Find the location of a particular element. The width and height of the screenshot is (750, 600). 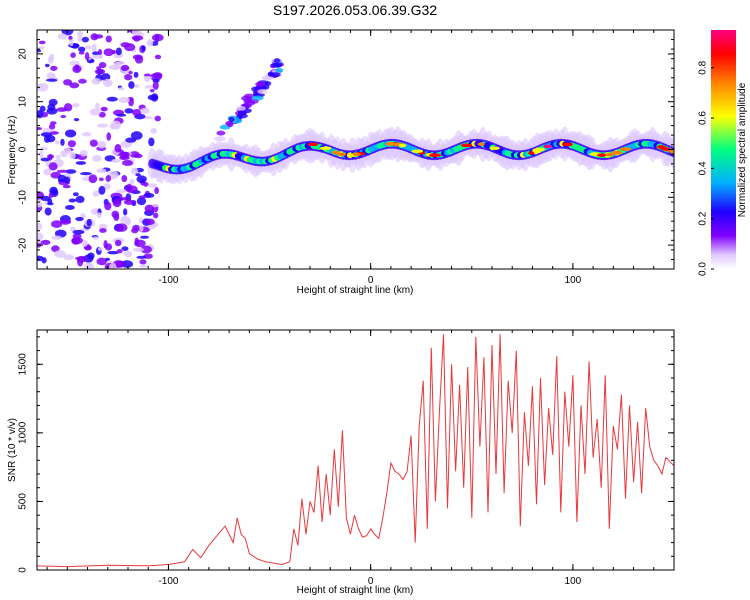

spectrogram-y-tick-label: 10 is located at coordinates (23, 102).